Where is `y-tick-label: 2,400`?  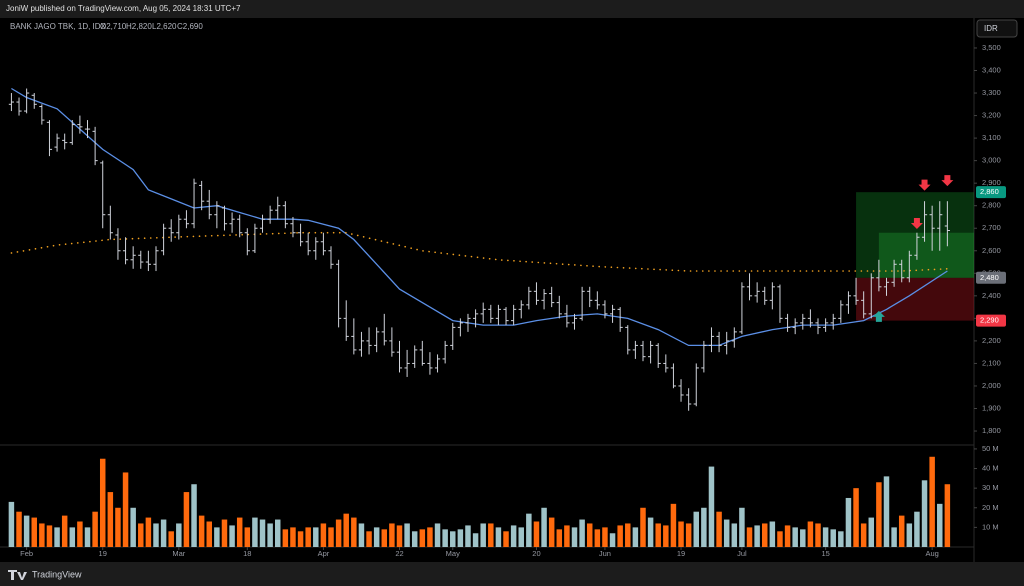 y-tick-label: 2,400 is located at coordinates (991, 295).